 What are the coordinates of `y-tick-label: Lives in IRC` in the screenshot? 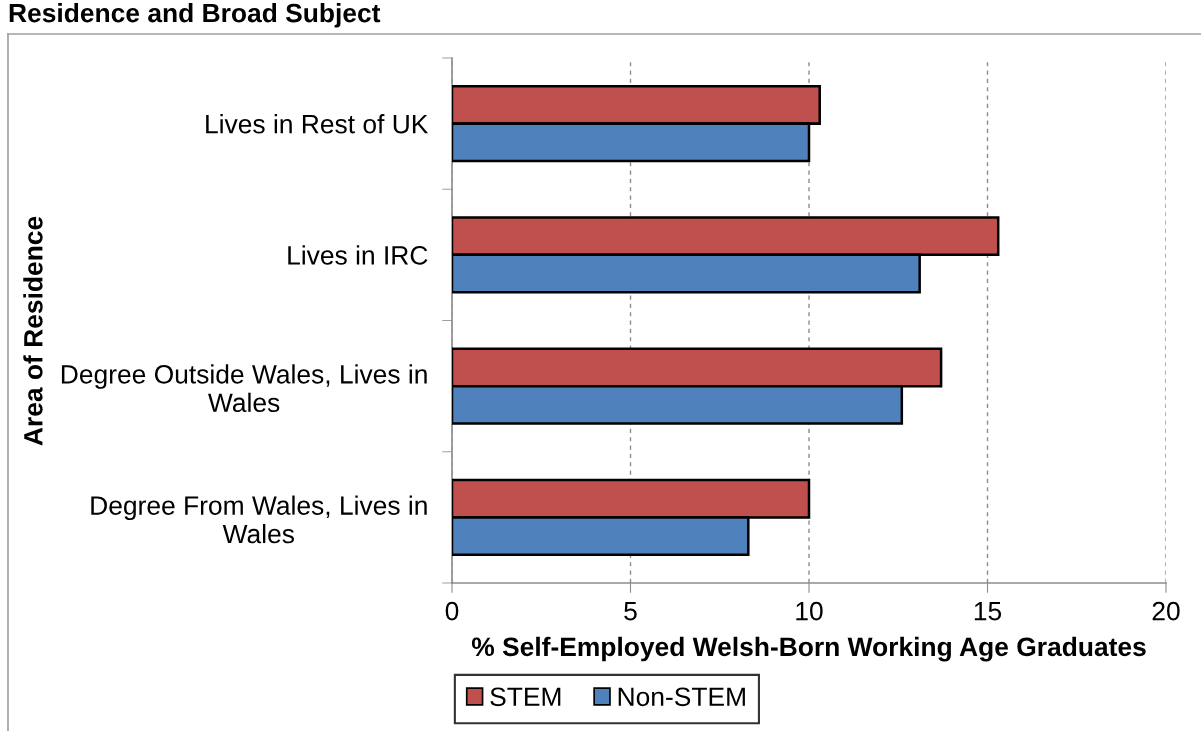 It's located at (358, 255).